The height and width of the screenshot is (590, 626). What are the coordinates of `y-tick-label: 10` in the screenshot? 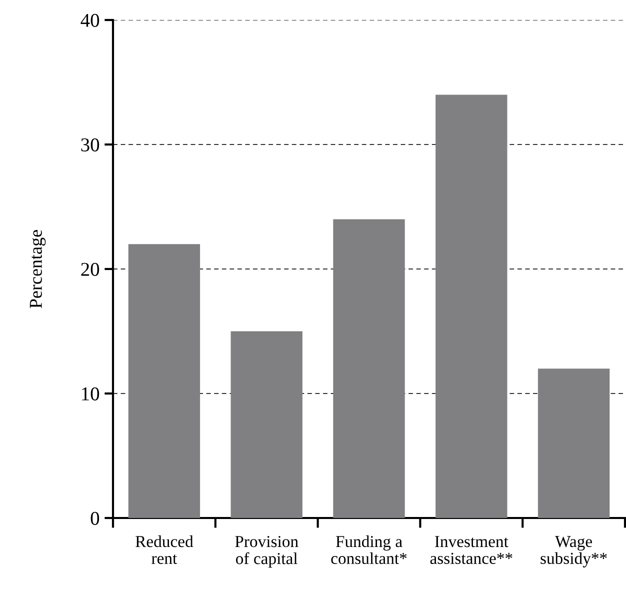 It's located at (91, 393).